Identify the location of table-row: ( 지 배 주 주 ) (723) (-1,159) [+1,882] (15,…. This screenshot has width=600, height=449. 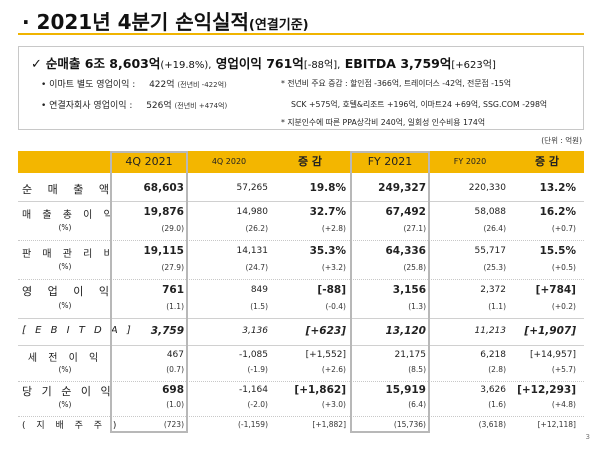
(301, 425).